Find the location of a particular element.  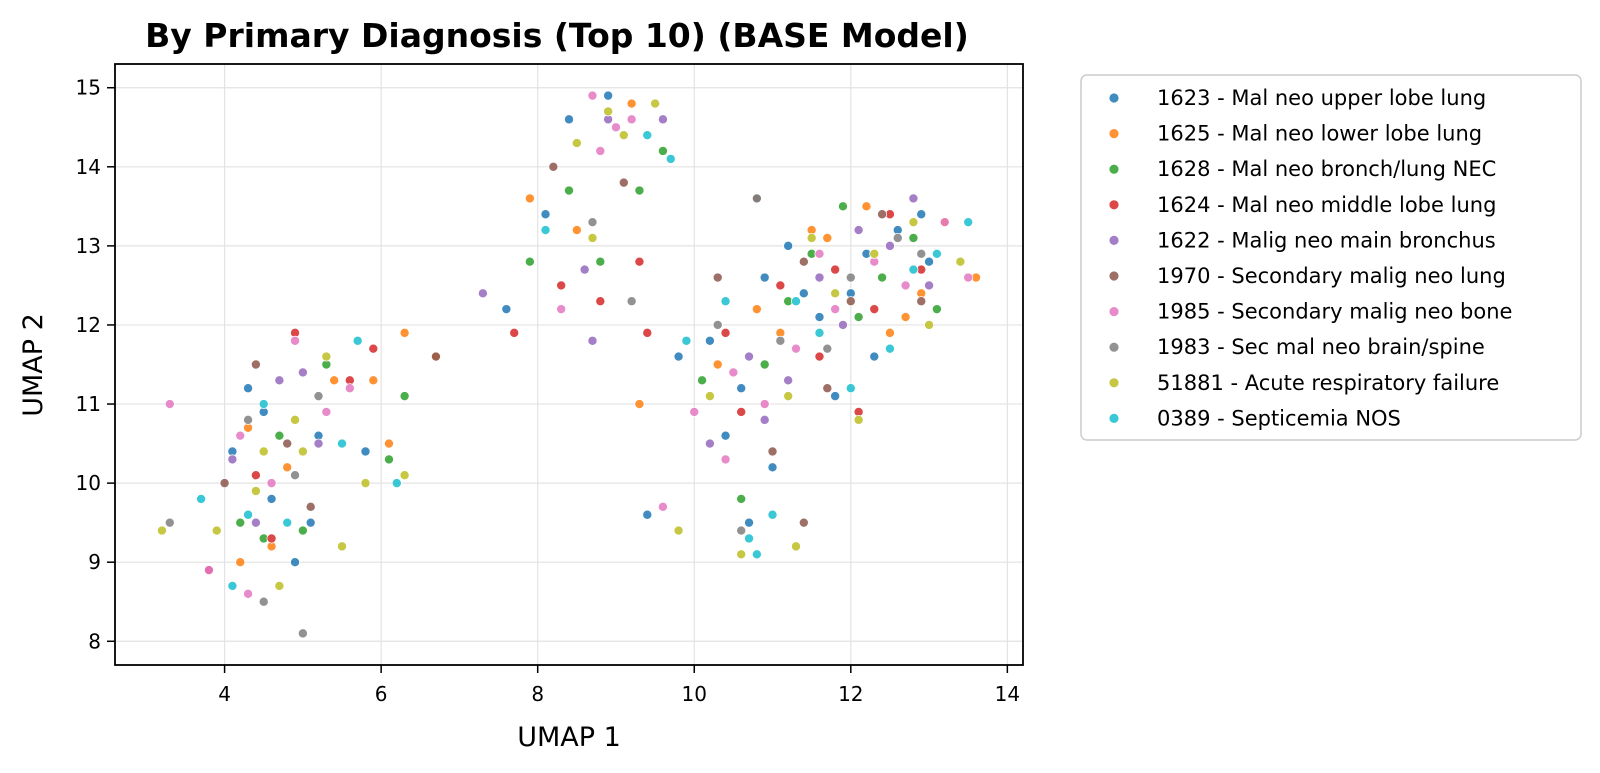

x-tick-label: 6 is located at coordinates (381, 694).